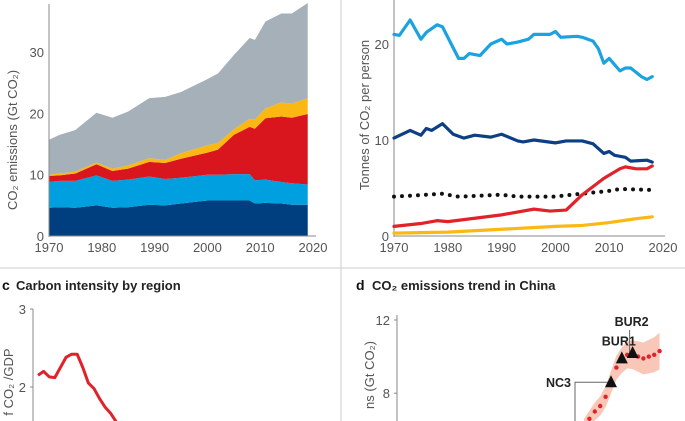 This screenshot has width=685, height=421. Describe the element at coordinates (663, 247) in the screenshot. I see `panel-b-x-tick: 2020` at that location.